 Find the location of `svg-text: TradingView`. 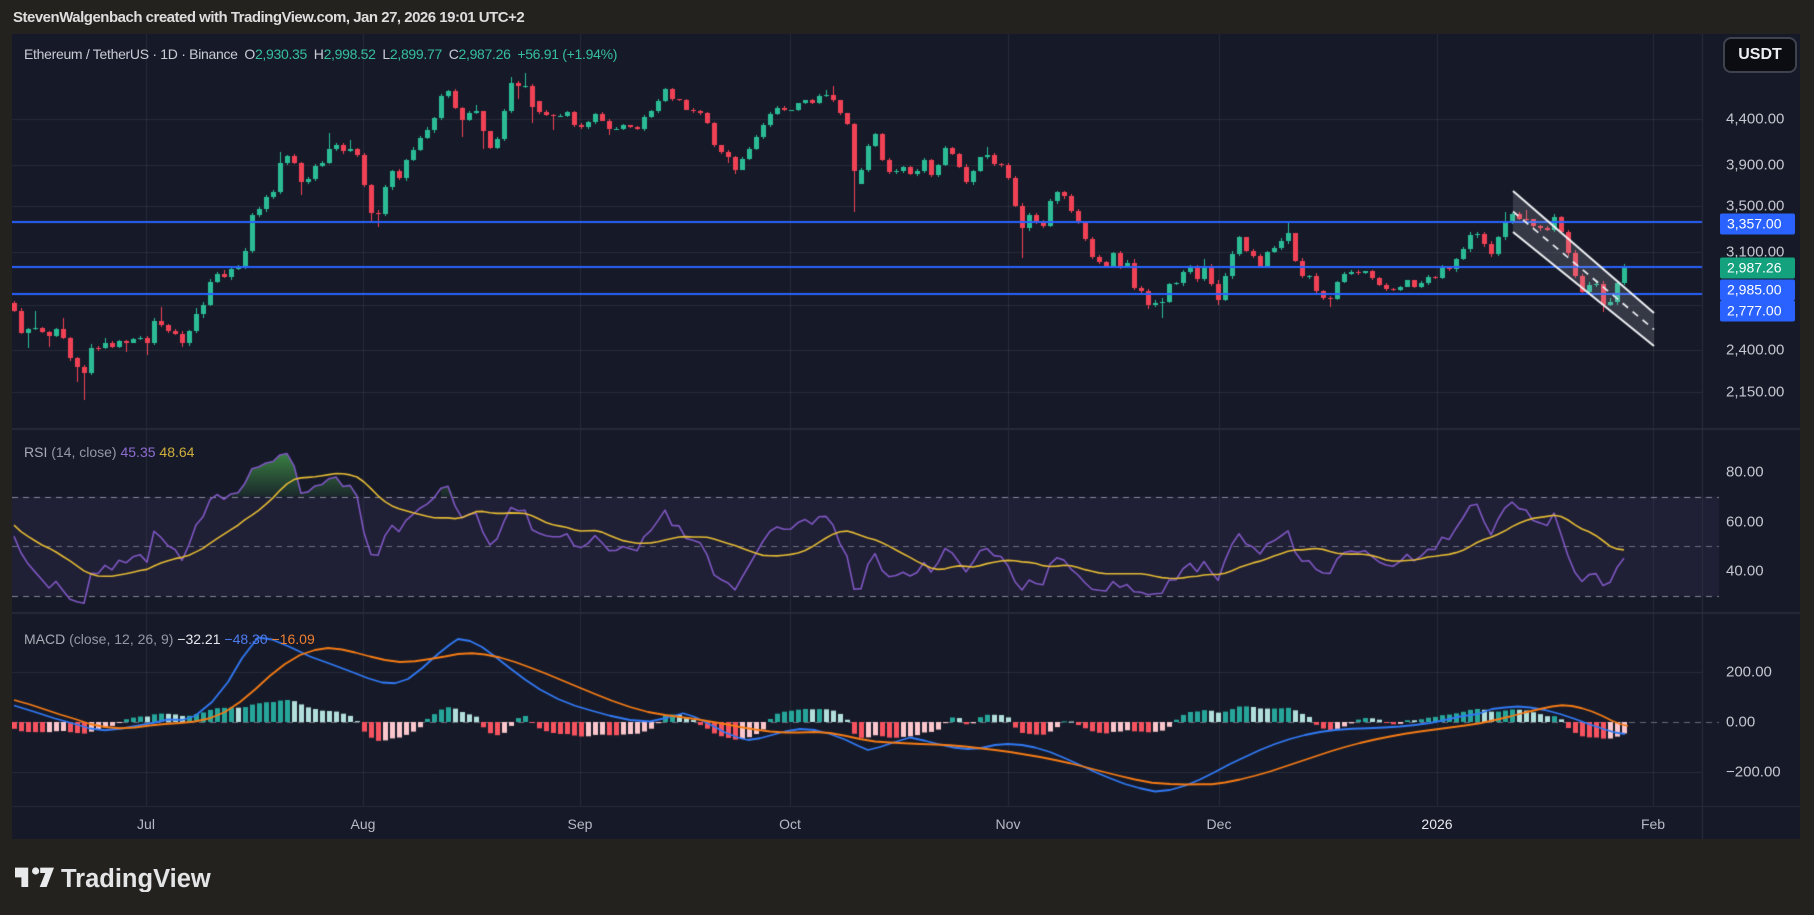

svg-text: TradingView is located at coordinates (136, 878).